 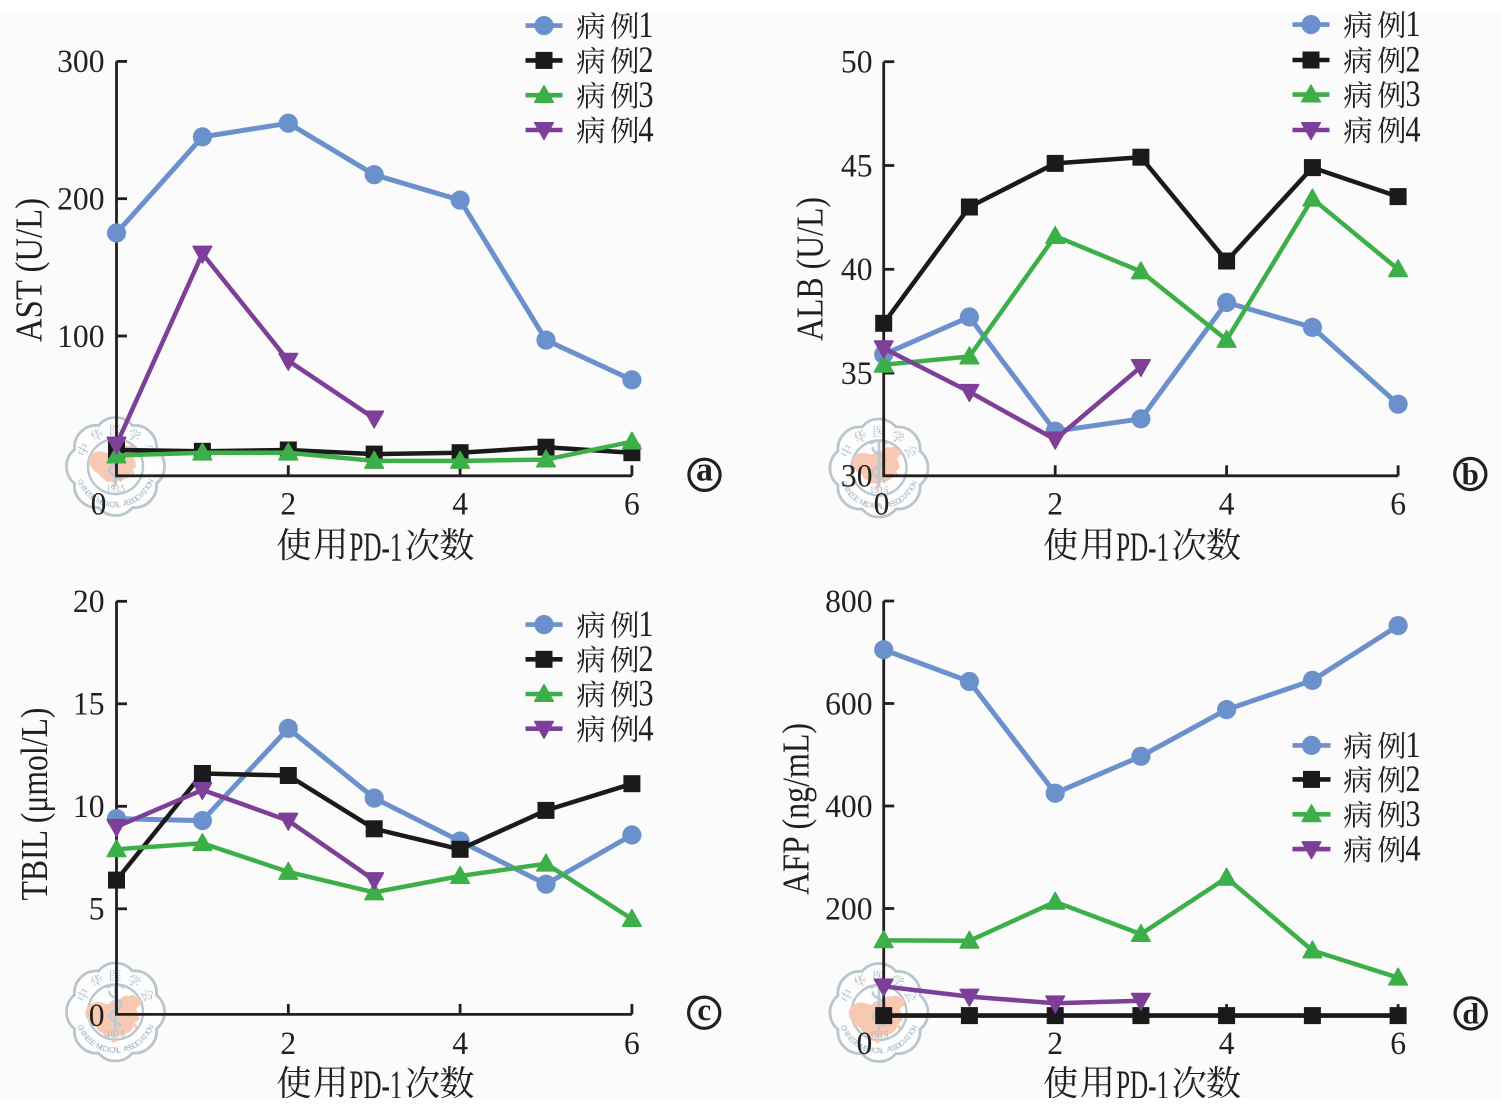 I want to click on svg-text: d, so click(x=1470, y=1013).